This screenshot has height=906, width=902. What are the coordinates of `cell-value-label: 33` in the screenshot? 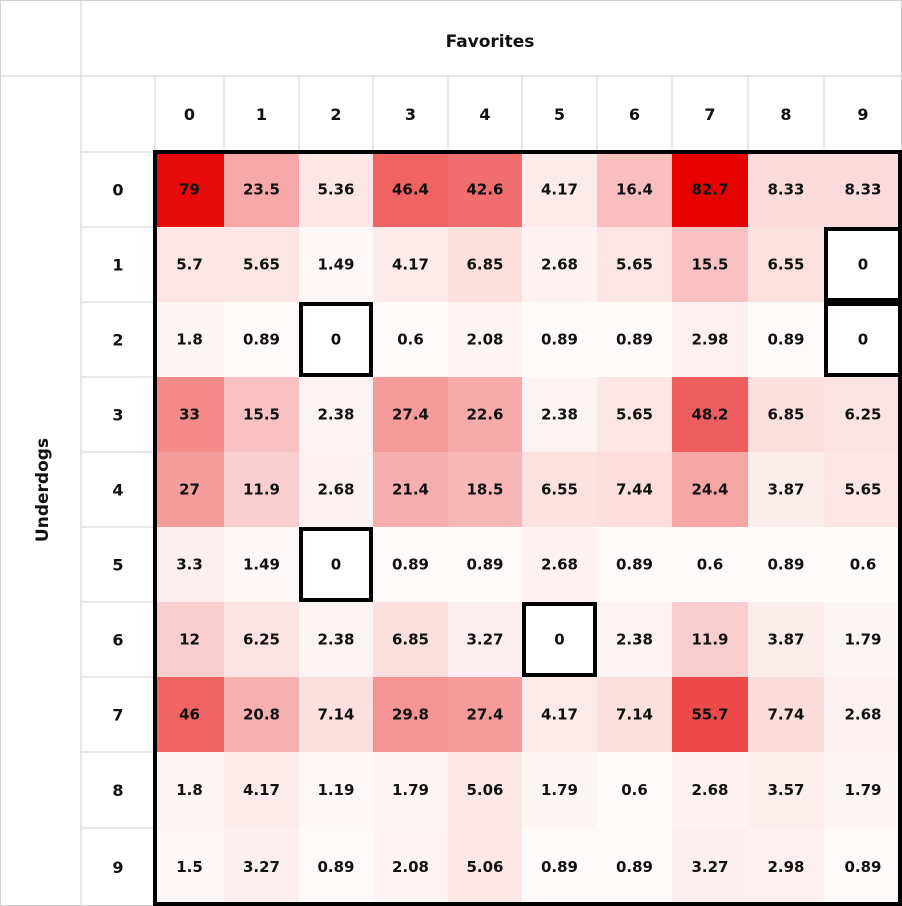 It's located at (189, 415).